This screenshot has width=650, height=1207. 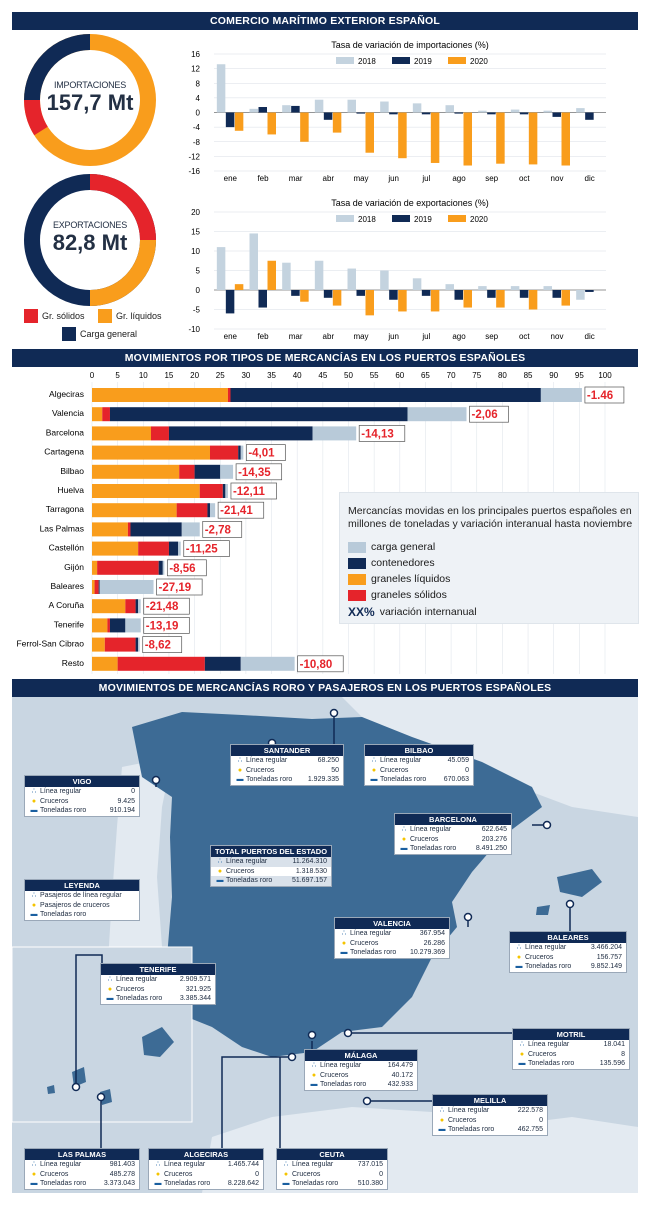 What do you see at coordinates (568, 958) in the screenshot?
I see `map-box-row: ● Cruceros 156.757` at bounding box center [568, 958].